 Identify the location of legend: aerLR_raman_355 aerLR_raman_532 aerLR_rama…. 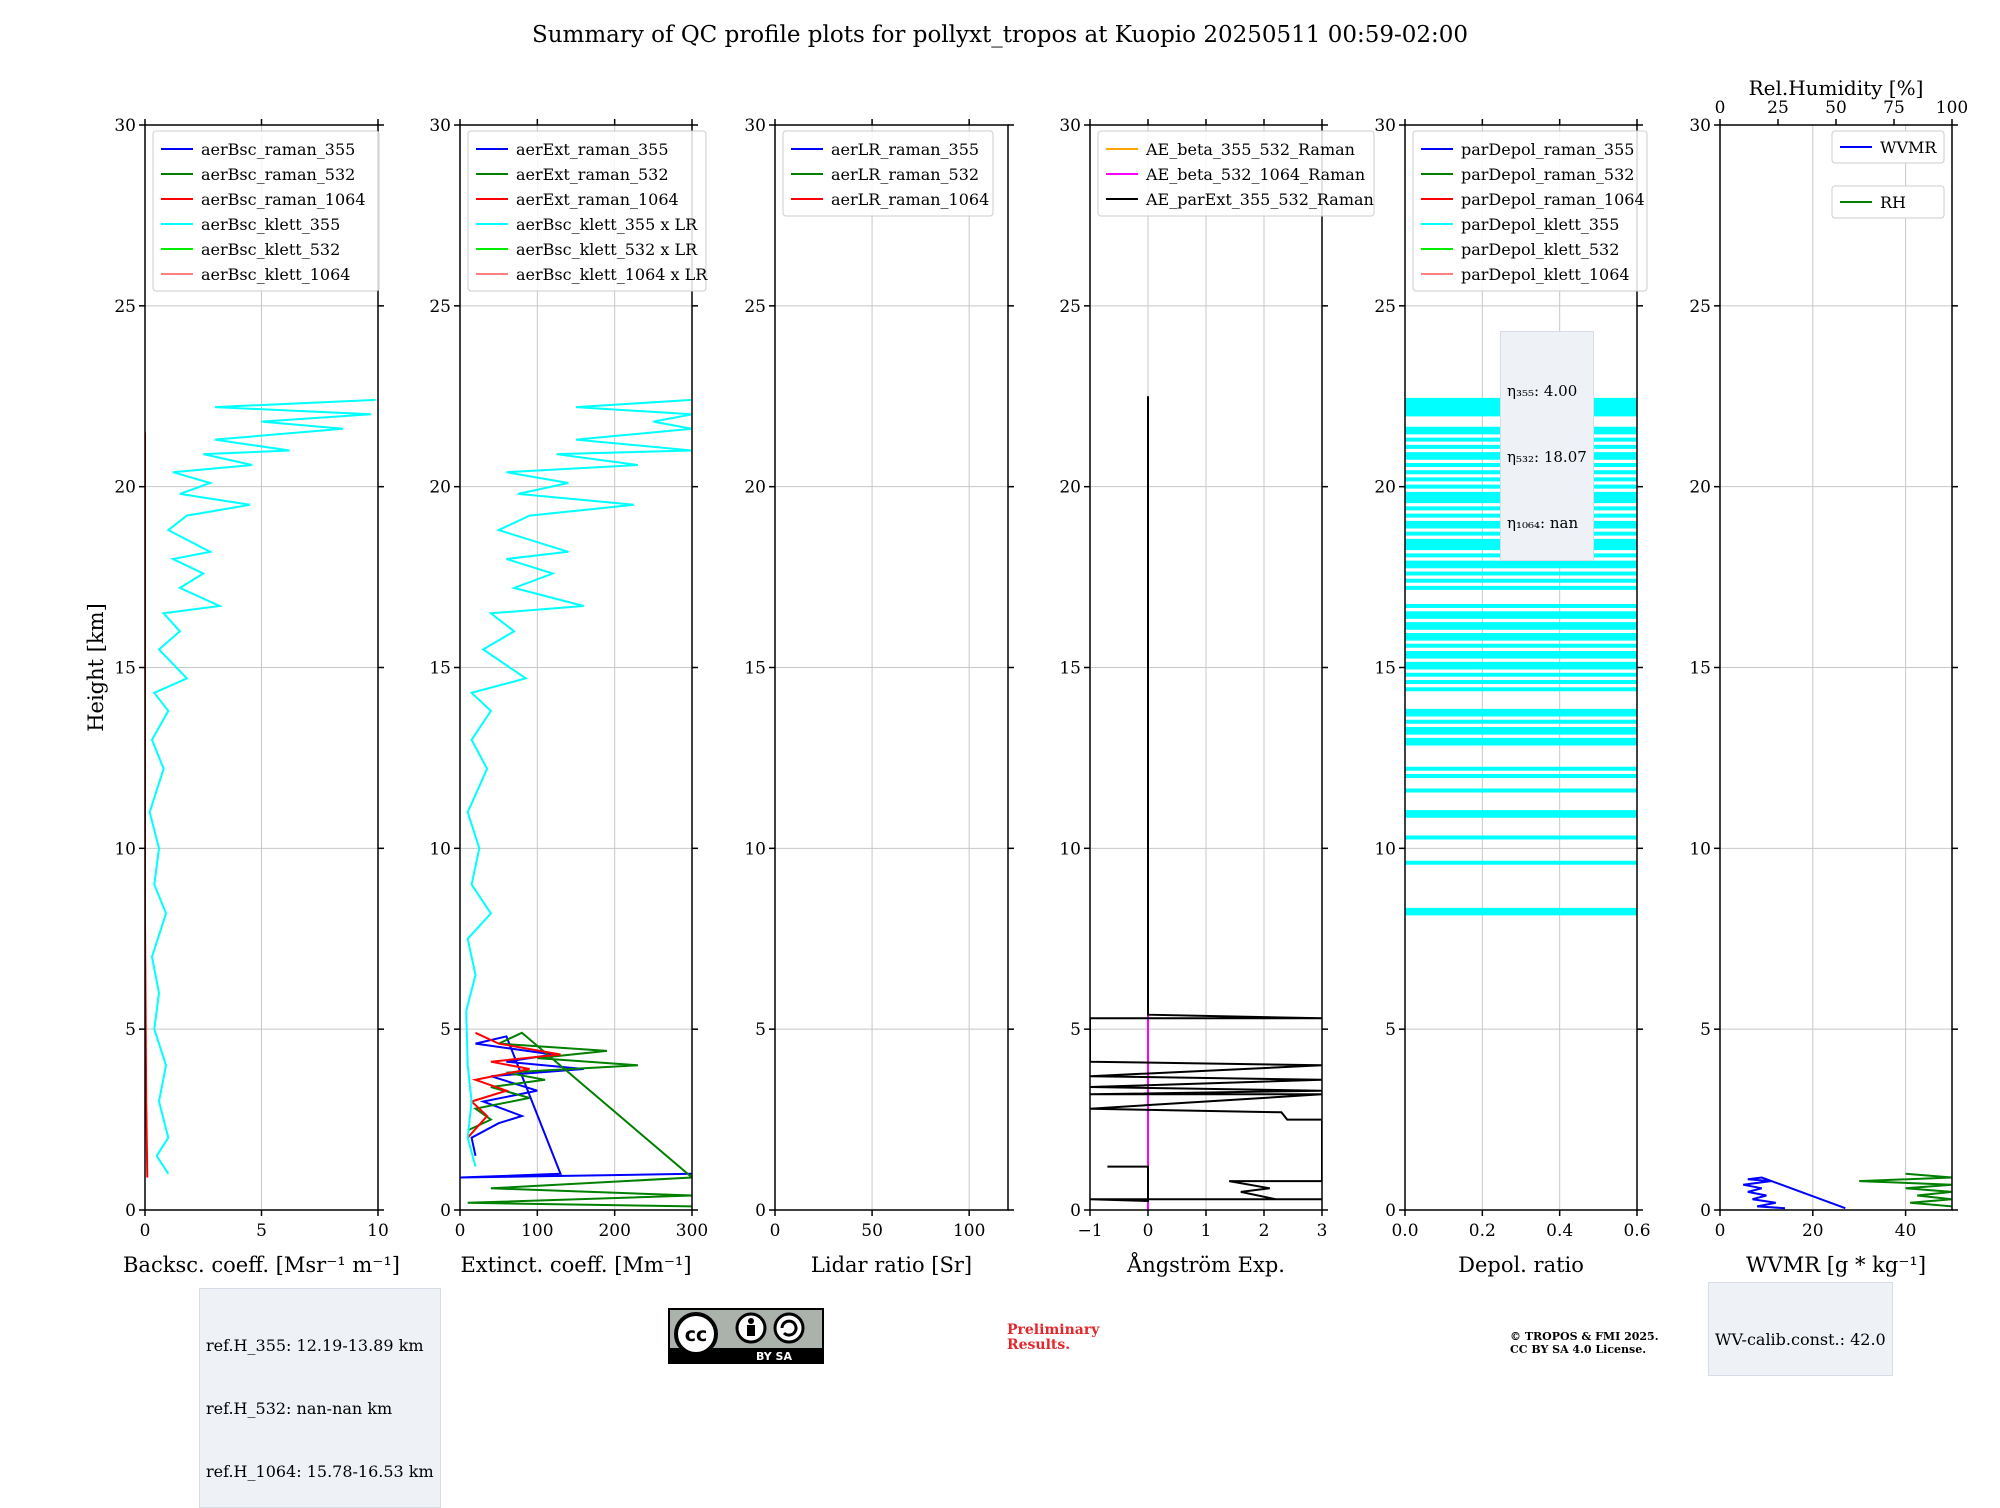
(888, 173).